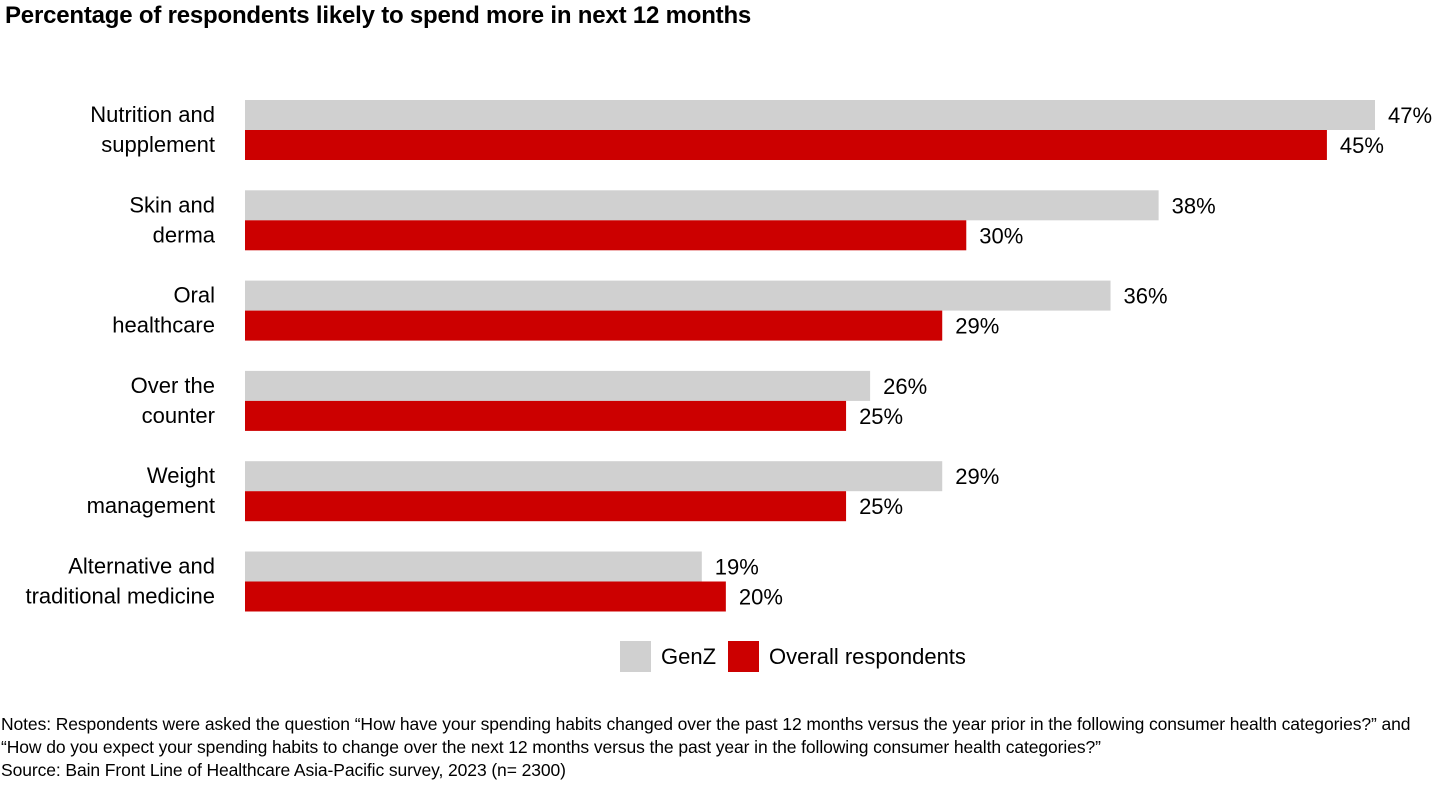 Image resolution: width=1440 pixels, height=810 pixels. I want to click on category-label: derma, so click(184, 234).